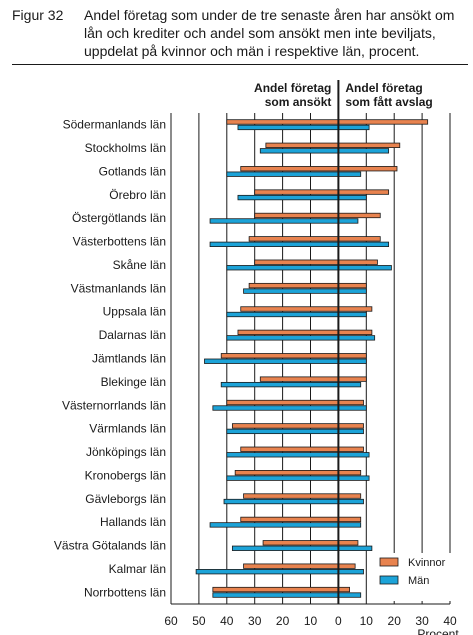 This screenshot has height=635, width=473. I want to click on header-rejected: som fått avslag, so click(388, 102).